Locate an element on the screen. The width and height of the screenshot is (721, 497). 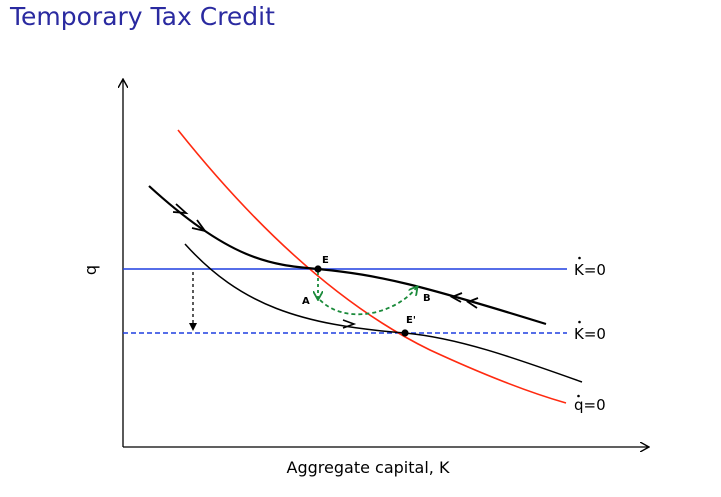
point-b-label: B is located at coordinates (427, 298).